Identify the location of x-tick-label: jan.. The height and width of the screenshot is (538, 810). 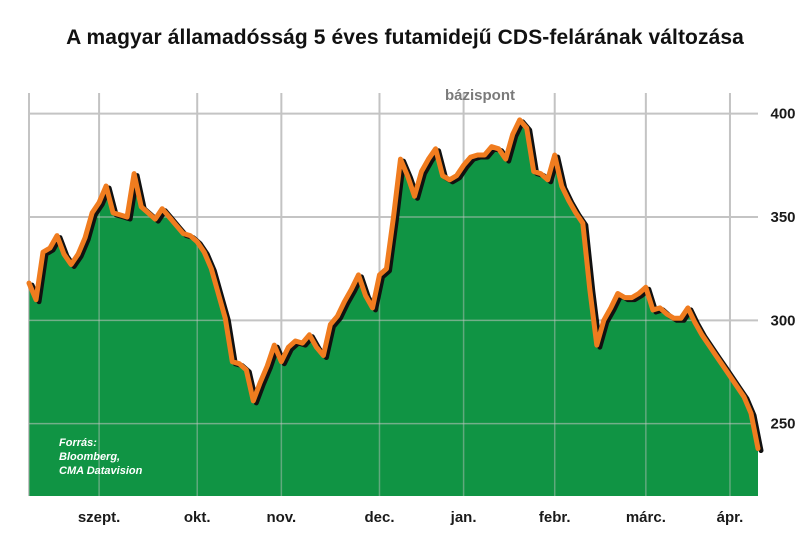
(463, 517).